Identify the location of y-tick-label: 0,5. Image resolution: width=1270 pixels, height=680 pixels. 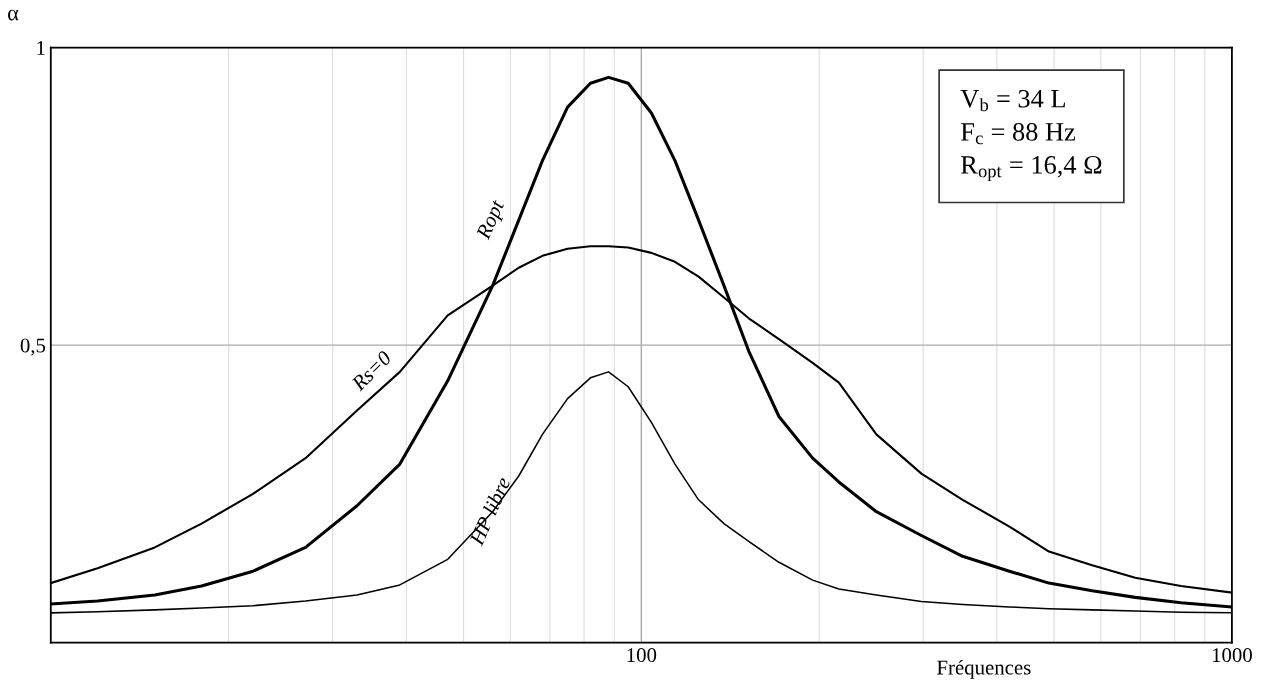
(33, 347).